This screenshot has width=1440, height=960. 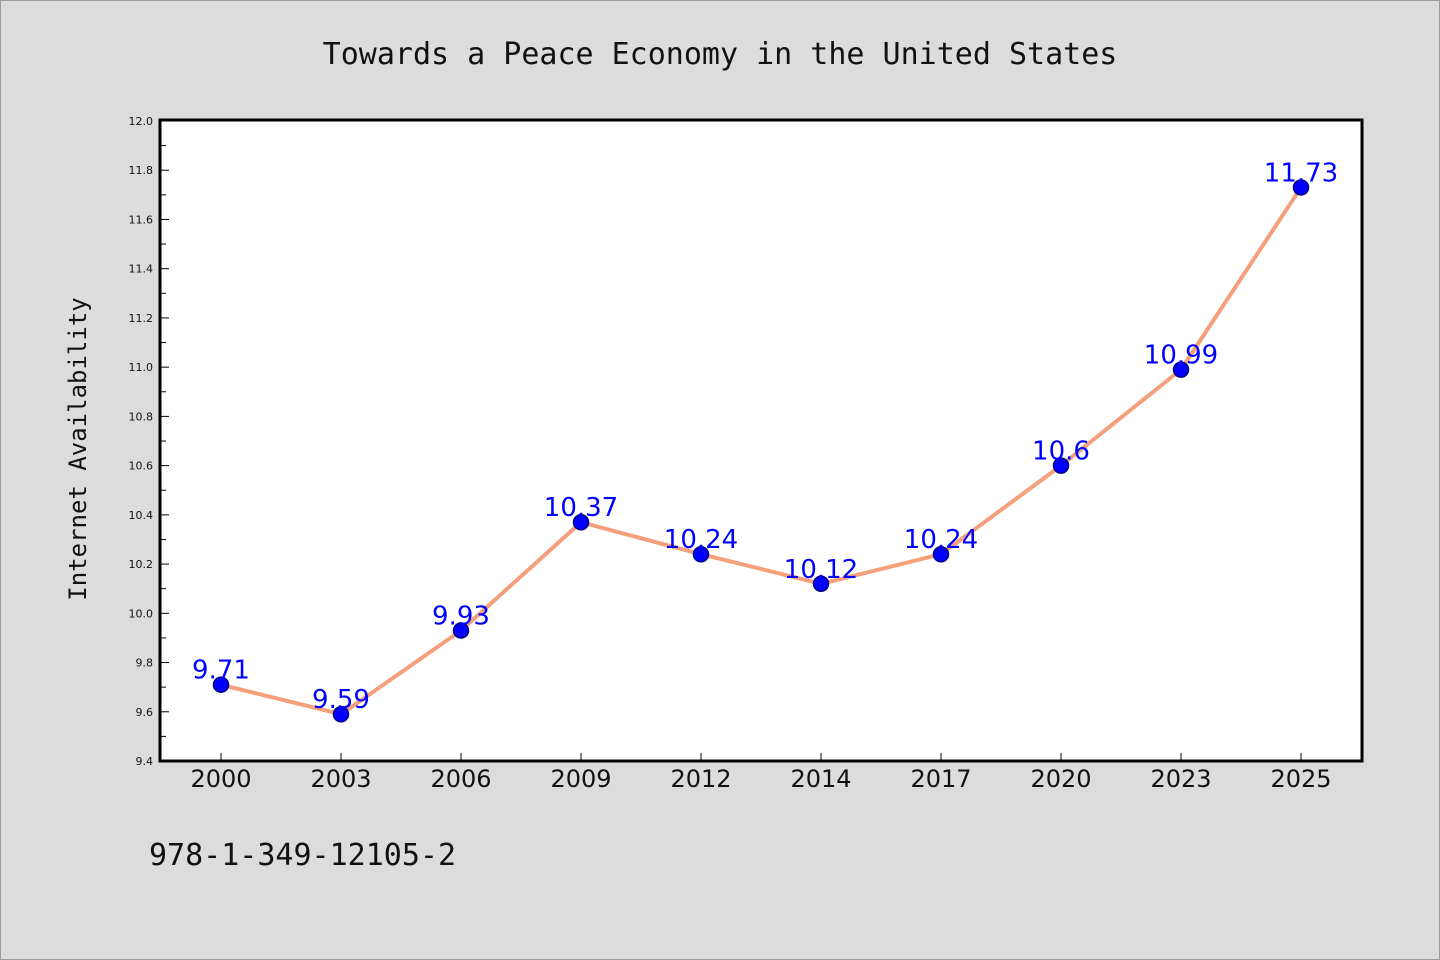 What do you see at coordinates (141, 466) in the screenshot?
I see `y-tick-label: 10.6` at bounding box center [141, 466].